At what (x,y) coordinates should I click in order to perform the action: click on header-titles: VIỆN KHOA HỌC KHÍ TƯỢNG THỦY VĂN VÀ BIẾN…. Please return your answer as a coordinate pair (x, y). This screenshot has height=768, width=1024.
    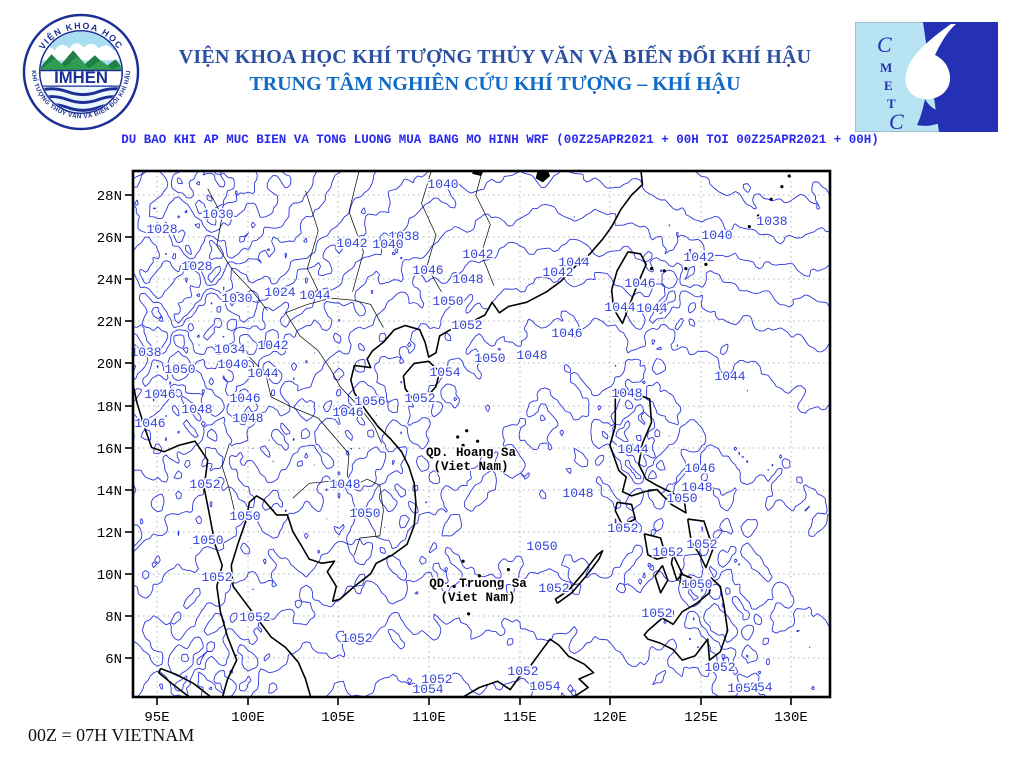
    Looking at the image, I should click on (495, 71).